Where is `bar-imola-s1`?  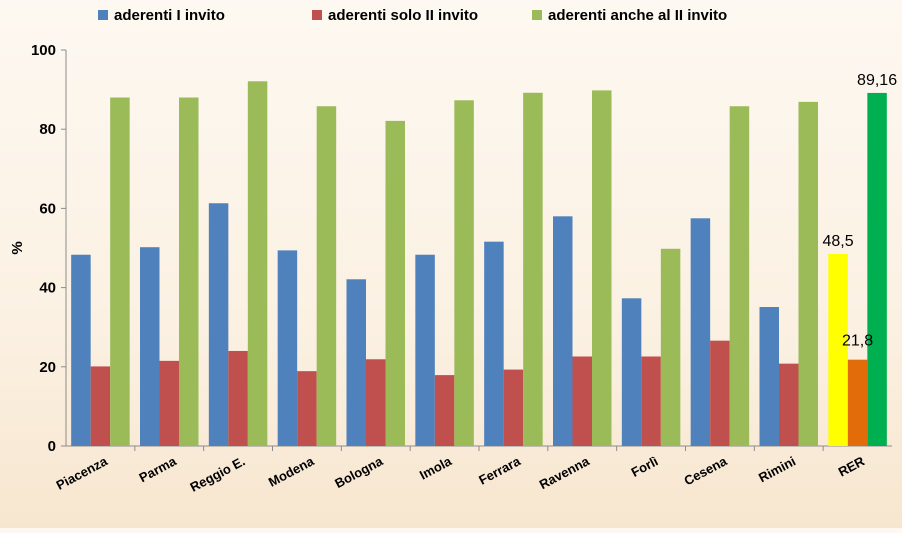 bar-imola-s1 is located at coordinates (425, 350).